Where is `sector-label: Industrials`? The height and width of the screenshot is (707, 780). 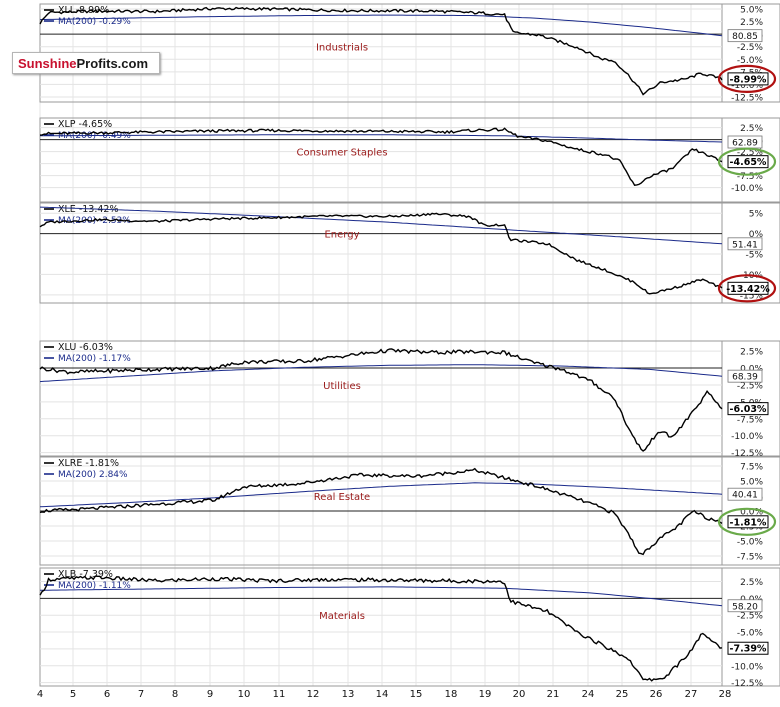 sector-label: Industrials is located at coordinates (342, 48).